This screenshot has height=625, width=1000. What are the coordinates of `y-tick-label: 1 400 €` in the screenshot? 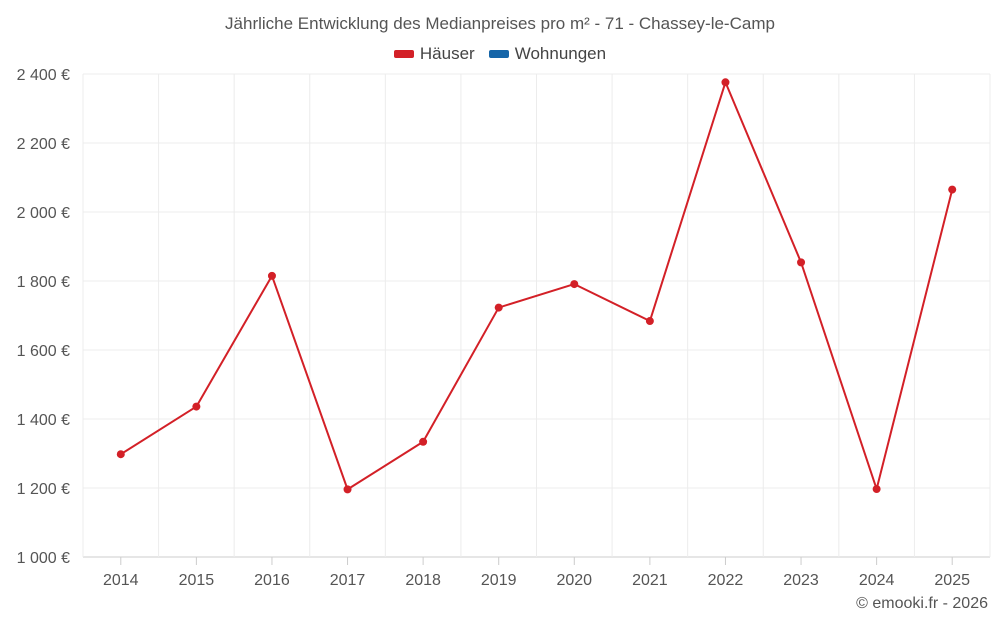 It's located at (43, 420).